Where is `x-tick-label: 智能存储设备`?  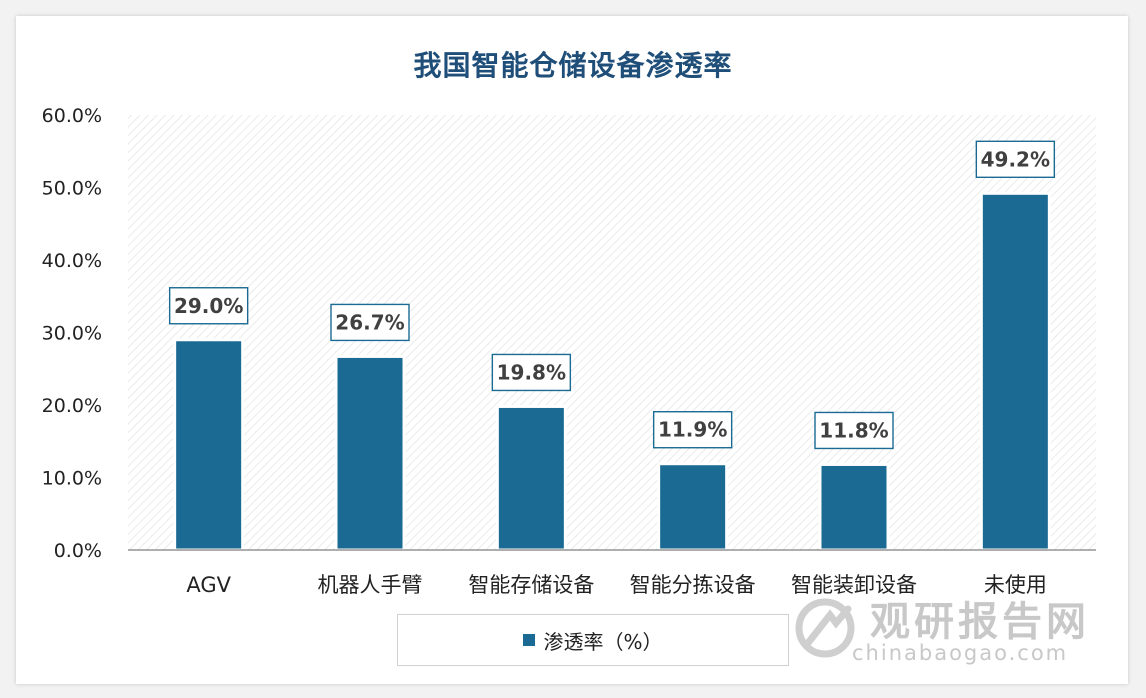 x-tick-label: 智能存储设备 is located at coordinates (531, 585).